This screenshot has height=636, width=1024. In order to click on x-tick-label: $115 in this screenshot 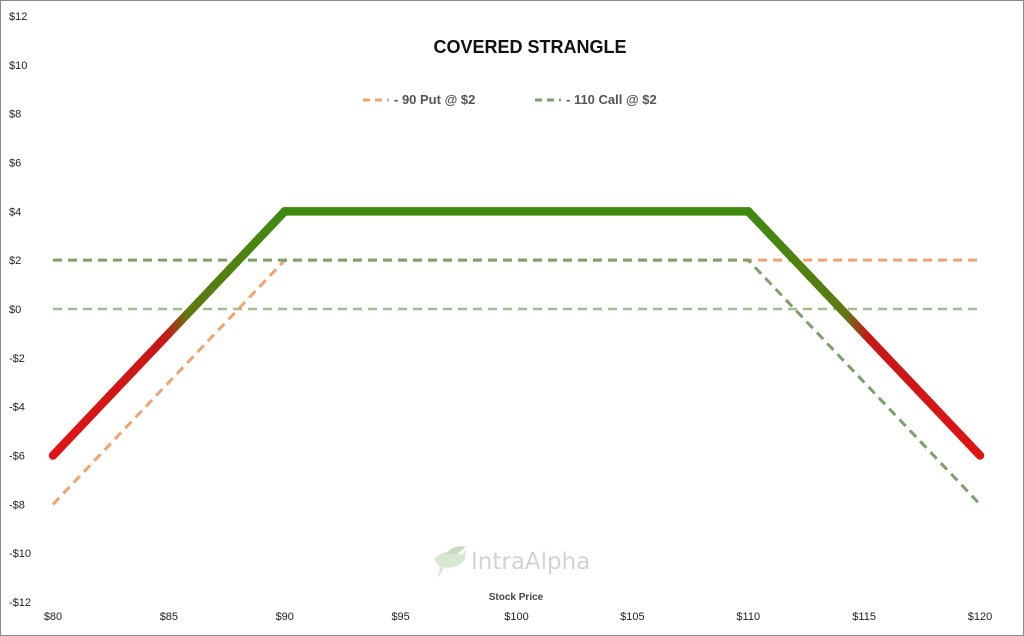, I will do `click(864, 617)`.